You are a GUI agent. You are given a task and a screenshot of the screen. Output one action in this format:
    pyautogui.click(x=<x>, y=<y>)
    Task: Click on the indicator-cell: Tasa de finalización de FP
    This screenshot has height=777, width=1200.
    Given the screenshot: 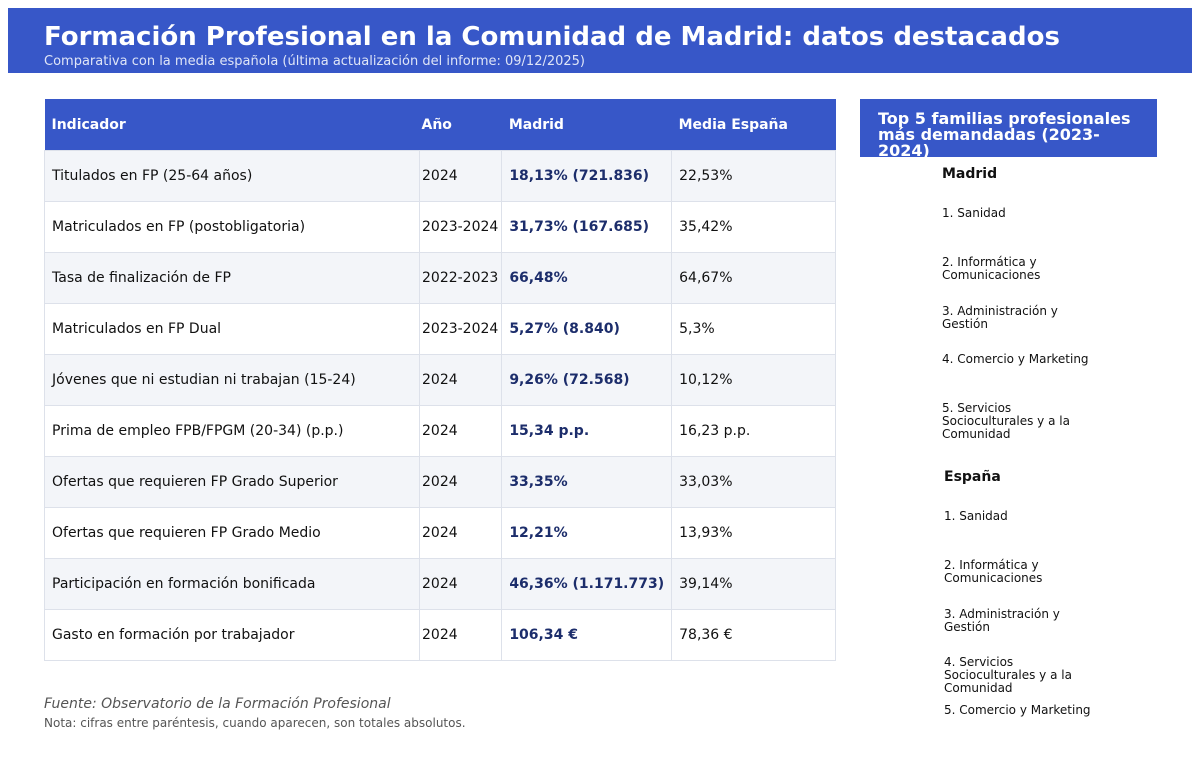 What is the action you would take?
    pyautogui.click(x=232, y=278)
    